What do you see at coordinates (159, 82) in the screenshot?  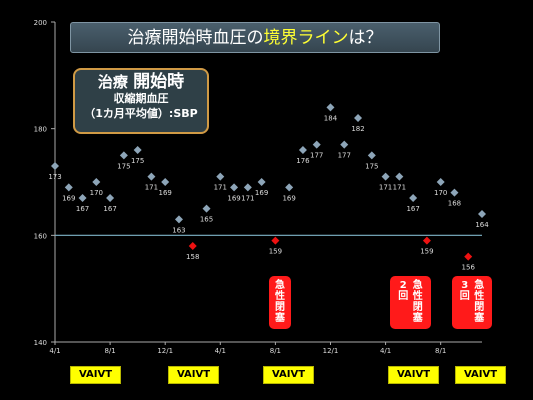 I see `info-line1-big: 開始時` at bounding box center [159, 82].